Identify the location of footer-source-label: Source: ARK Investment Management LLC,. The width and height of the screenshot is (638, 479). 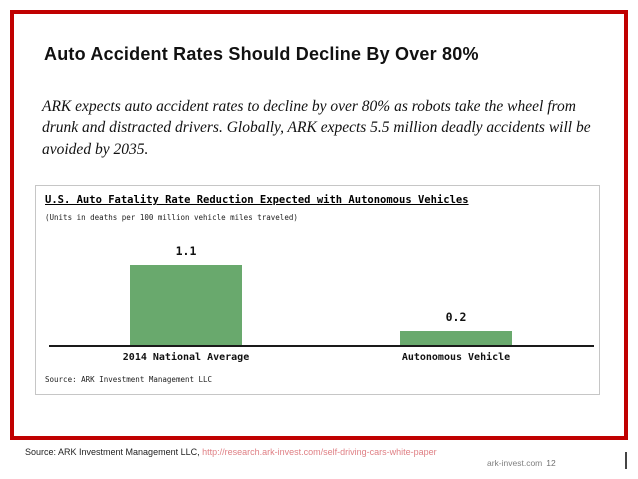
(114, 452).